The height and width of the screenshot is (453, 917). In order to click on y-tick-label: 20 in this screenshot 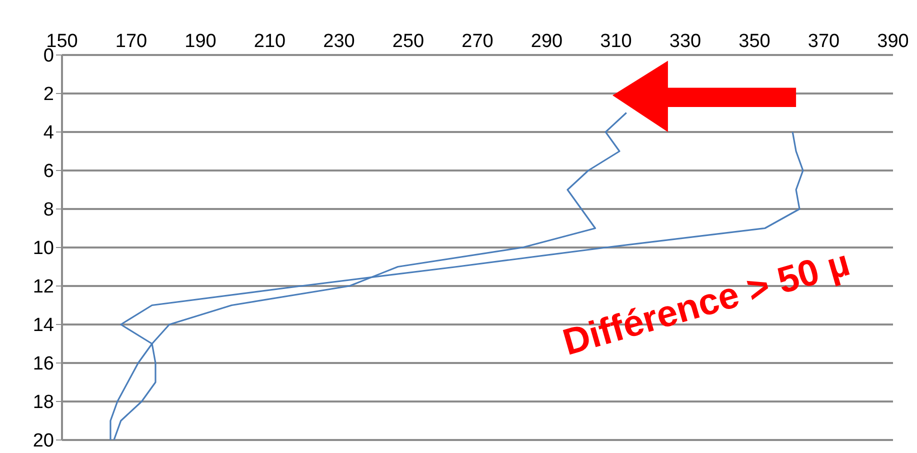, I will do `click(43, 441)`.